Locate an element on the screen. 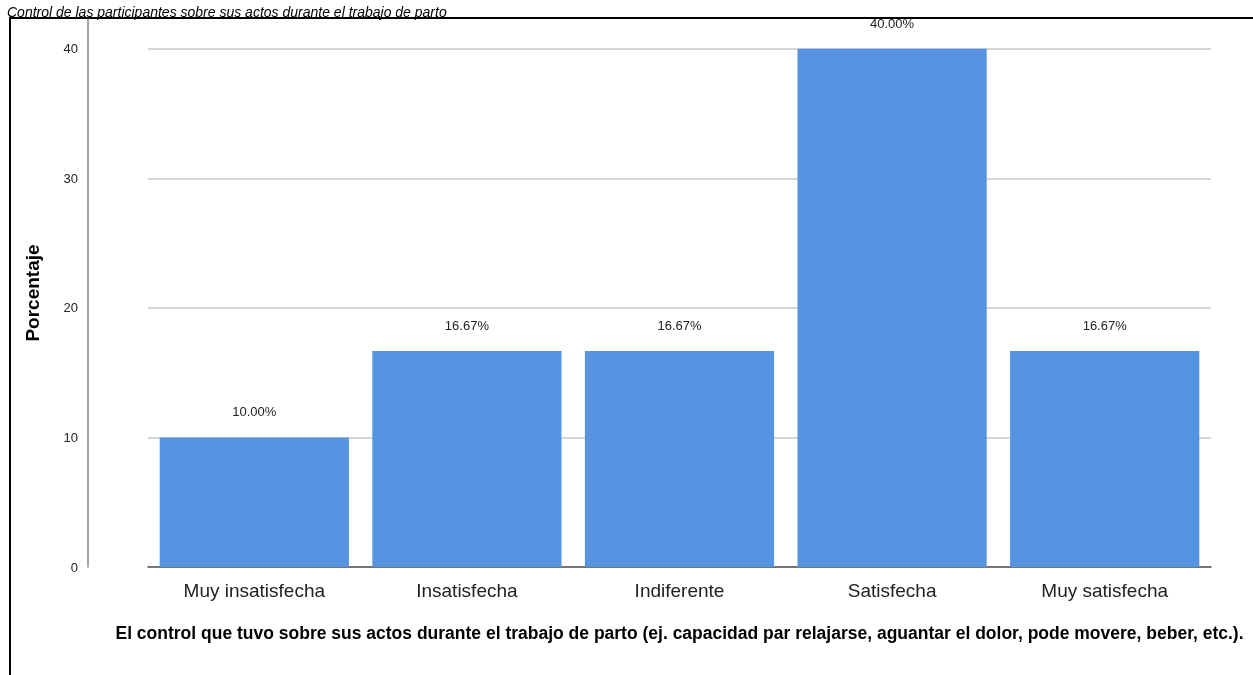 The height and width of the screenshot is (675, 1253). x-tick-label: Muy satisfecha is located at coordinates (1105, 590).